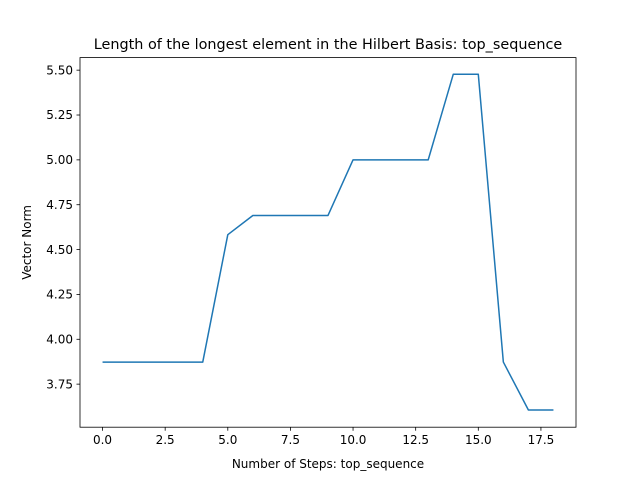  Describe the element at coordinates (328, 464) in the screenshot. I see `x-axis-label: Number of Steps: top_sequence` at that location.